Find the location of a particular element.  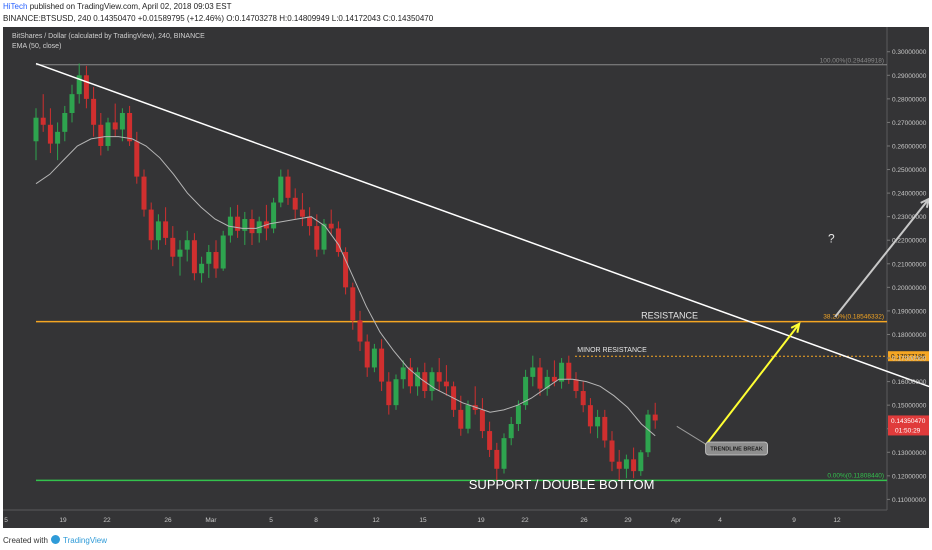

x-tick-label: 19 is located at coordinates (63, 520).